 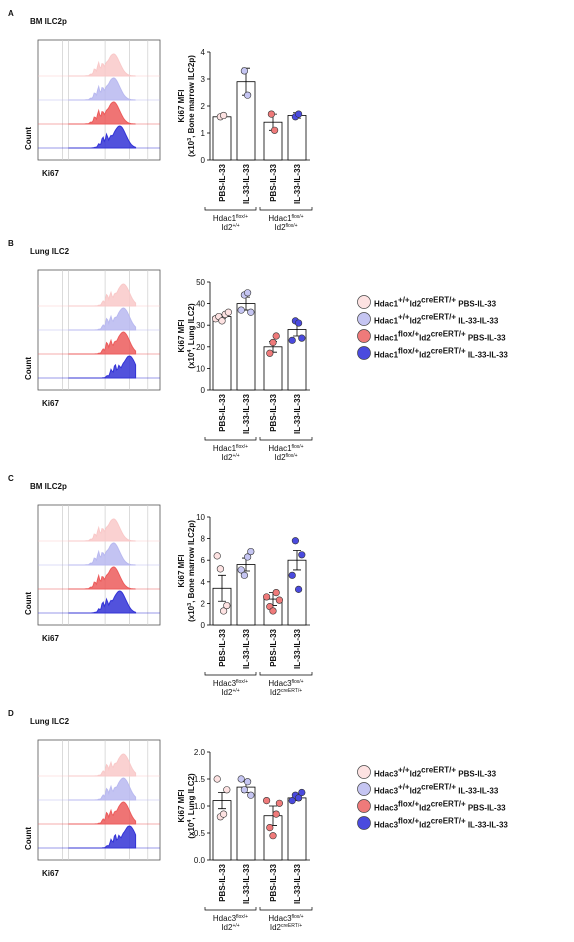 What do you see at coordinates (191, 326) in the screenshot?
I see `y-axis-unit-part: , Lung ILC2)` at bounding box center [191, 326].